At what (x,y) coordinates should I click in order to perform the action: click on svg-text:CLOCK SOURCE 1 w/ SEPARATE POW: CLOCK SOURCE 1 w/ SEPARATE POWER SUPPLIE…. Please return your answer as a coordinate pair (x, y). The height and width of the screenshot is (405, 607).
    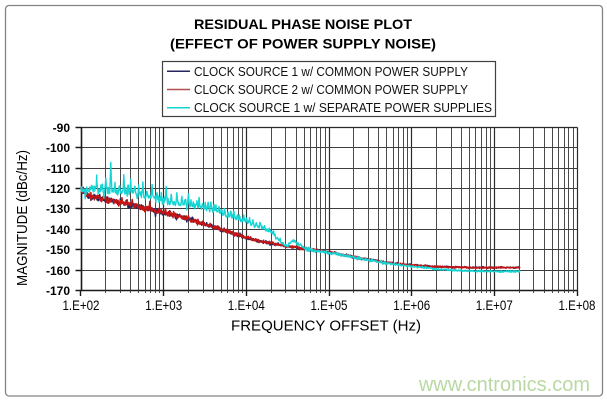
    Looking at the image, I should click on (343, 108).